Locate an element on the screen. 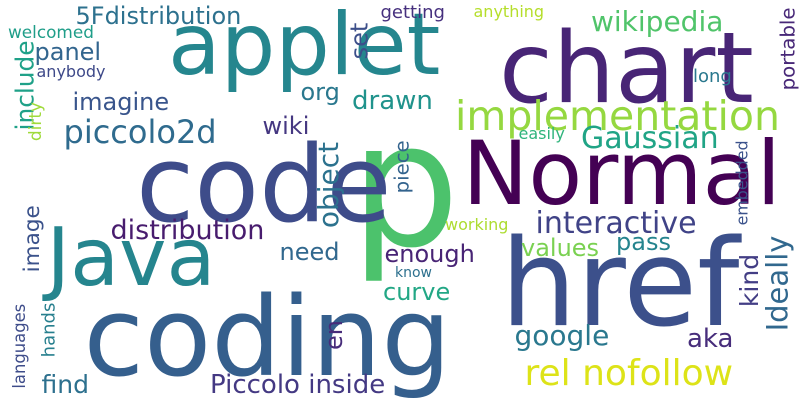 The image size is (800, 400). word-easily: easily is located at coordinates (541, 133).